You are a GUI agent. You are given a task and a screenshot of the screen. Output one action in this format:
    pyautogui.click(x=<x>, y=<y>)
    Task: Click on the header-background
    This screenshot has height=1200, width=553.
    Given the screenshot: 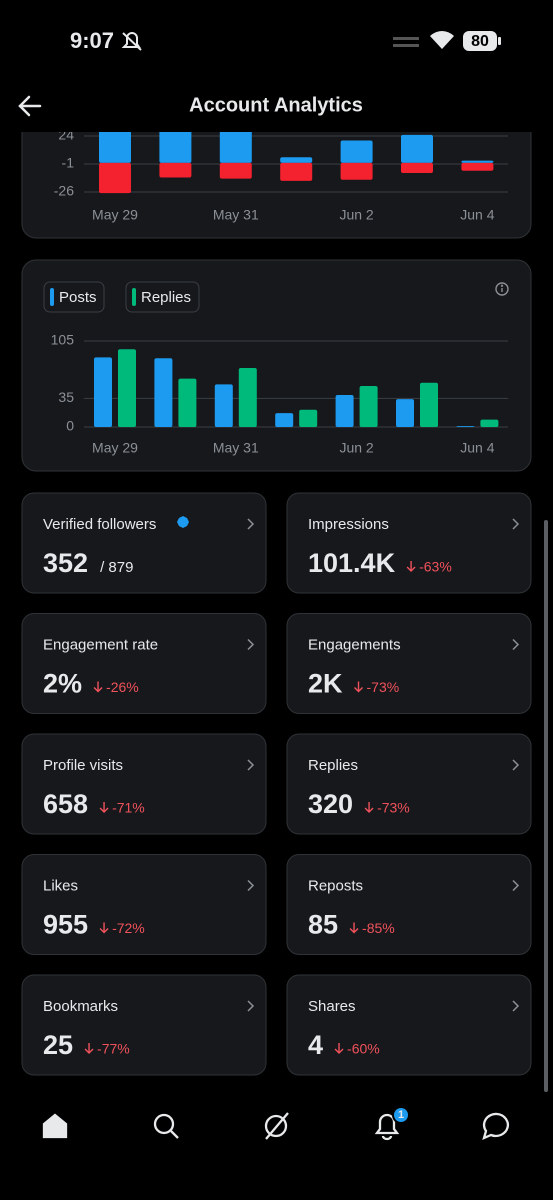 What is the action you would take?
    pyautogui.click(x=276, y=66)
    